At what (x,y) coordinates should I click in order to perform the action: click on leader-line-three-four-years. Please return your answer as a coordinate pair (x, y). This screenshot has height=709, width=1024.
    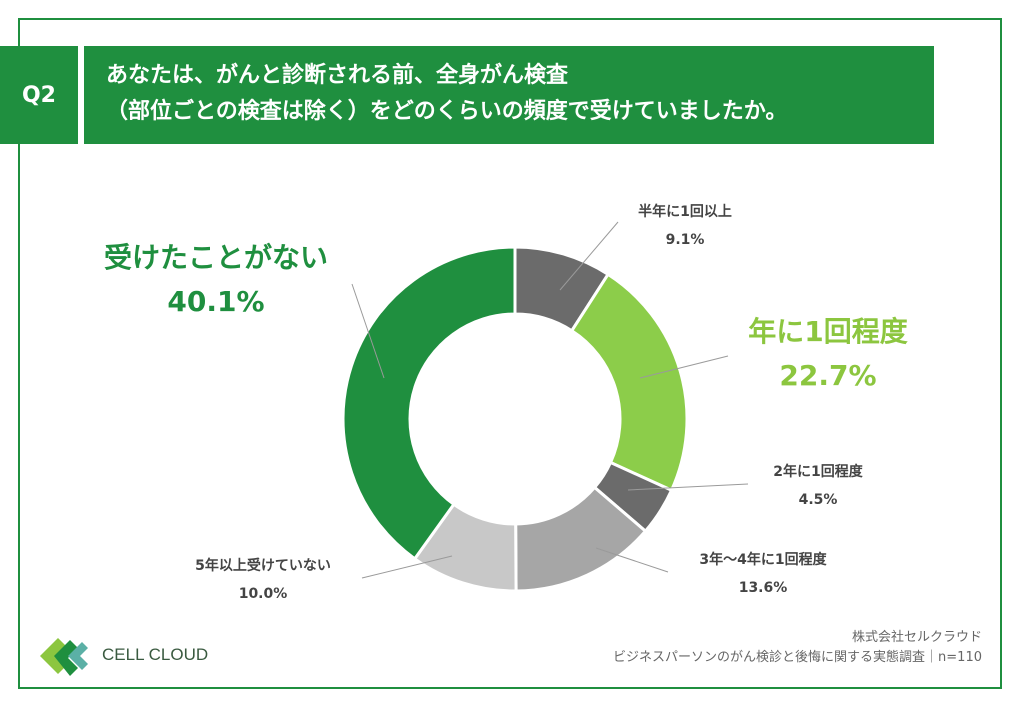
    Looking at the image, I should click on (632, 560).